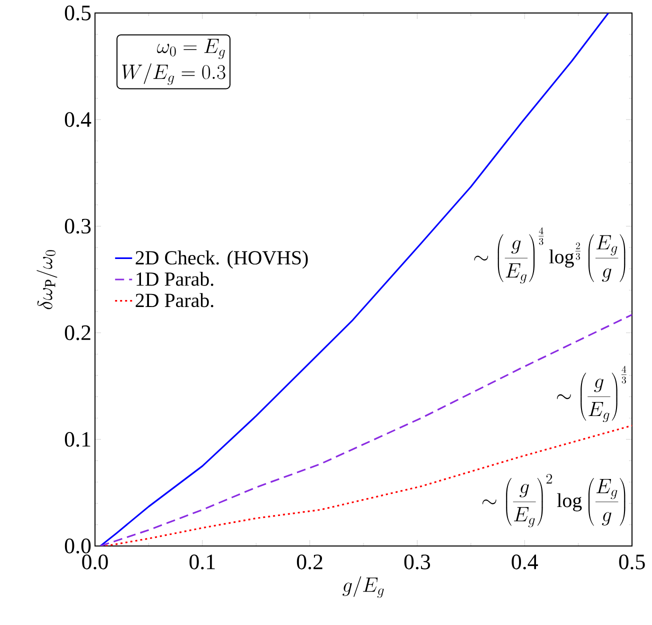  Describe the element at coordinates (222, 259) in the screenshot. I see `legend-label: 2D Check. (HOVHS)` at that location.